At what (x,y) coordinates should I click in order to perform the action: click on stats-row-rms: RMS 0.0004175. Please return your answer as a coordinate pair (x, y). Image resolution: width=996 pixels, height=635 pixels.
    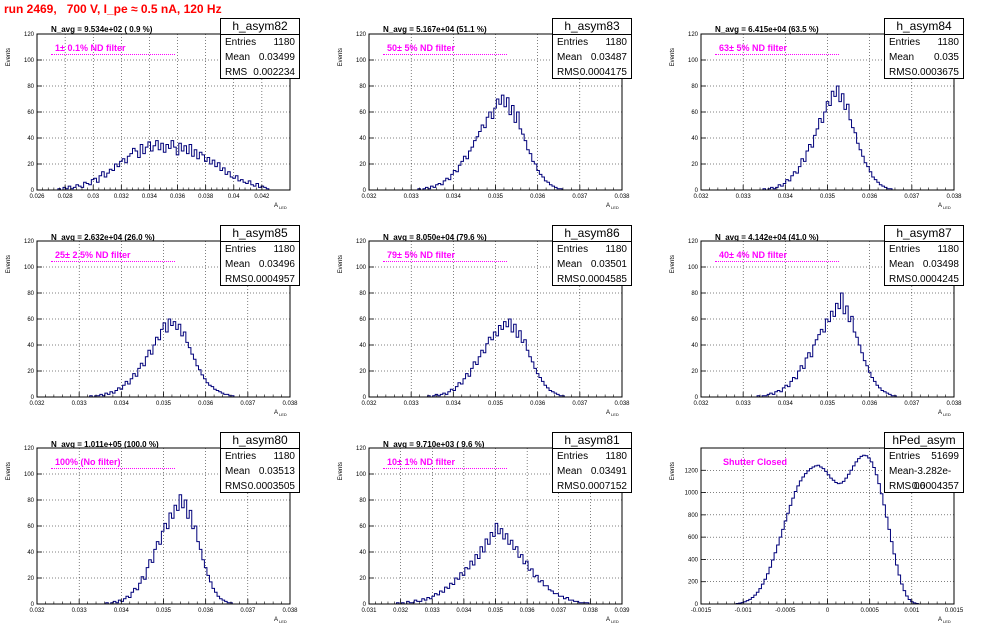
    Looking at the image, I should click on (592, 72).